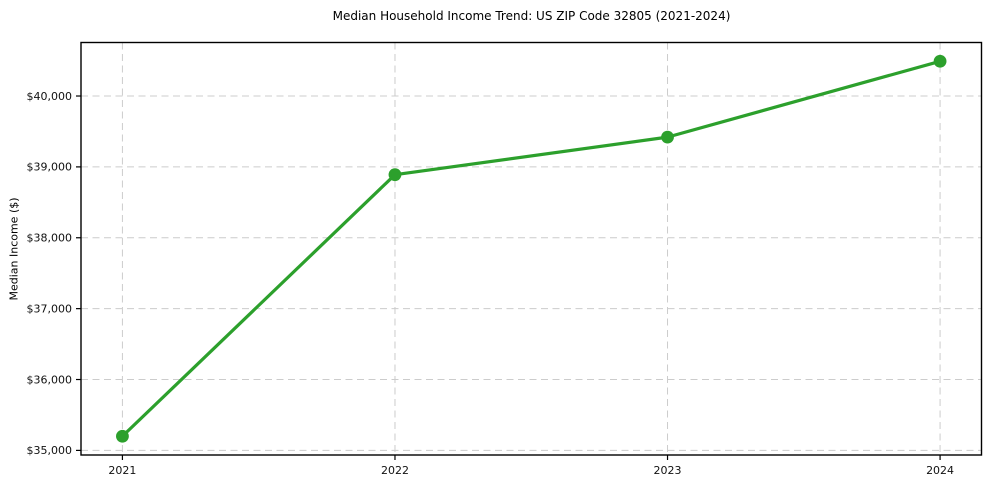  Describe the element at coordinates (122, 436) in the screenshot. I see `data-point-2021` at that location.